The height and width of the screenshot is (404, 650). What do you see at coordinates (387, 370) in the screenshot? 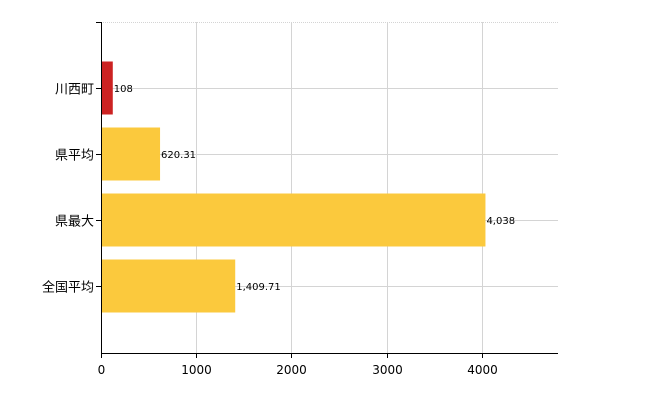
I see `x-tick-label: 3000` at bounding box center [387, 370].